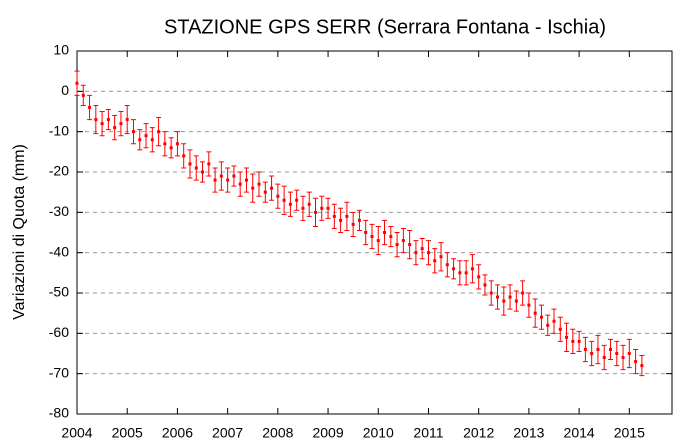 This screenshot has width=682, height=443. I want to click on x-tick-label: 2009, so click(327, 433).